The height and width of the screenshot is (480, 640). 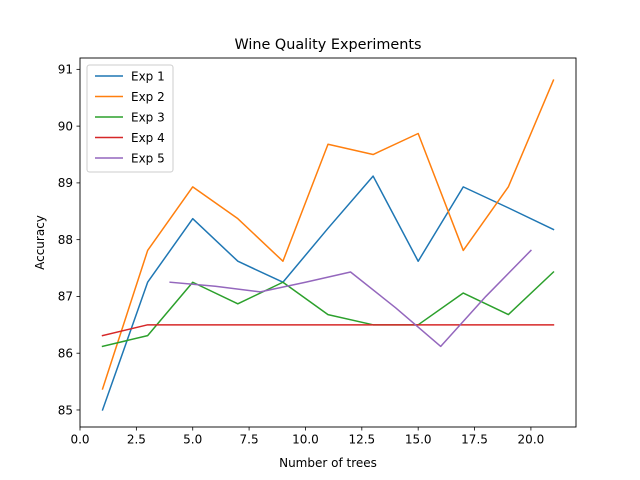 I want to click on x-tick-label: 17.5, so click(x=474, y=440).